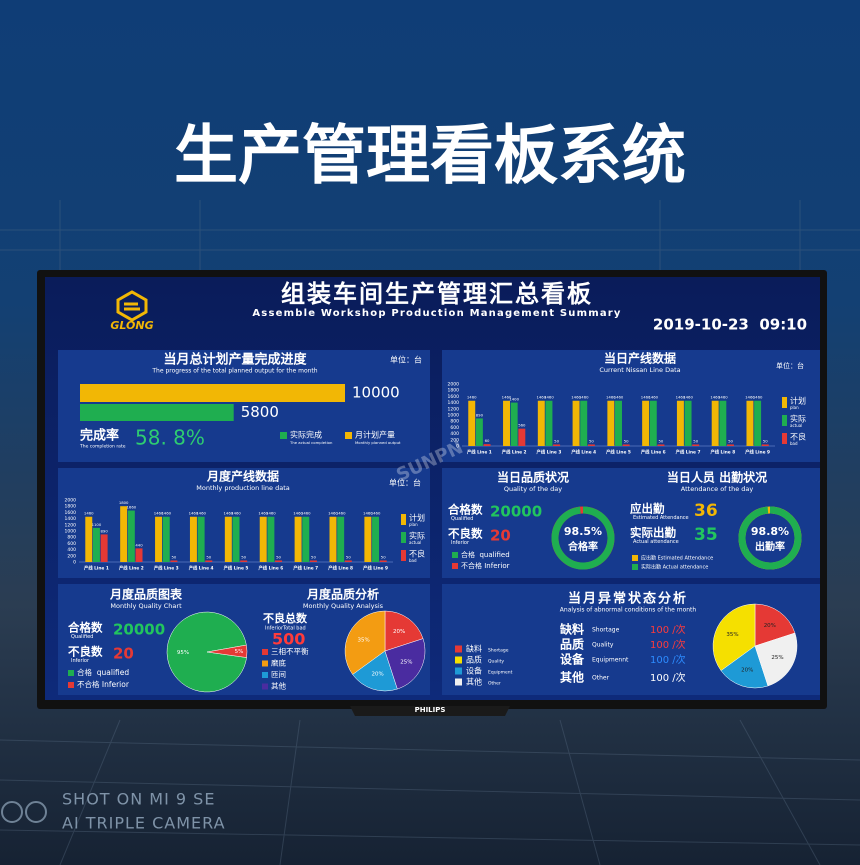  Describe the element at coordinates (376, 393) in the screenshot. I see `bar-label: 10000` at that location.